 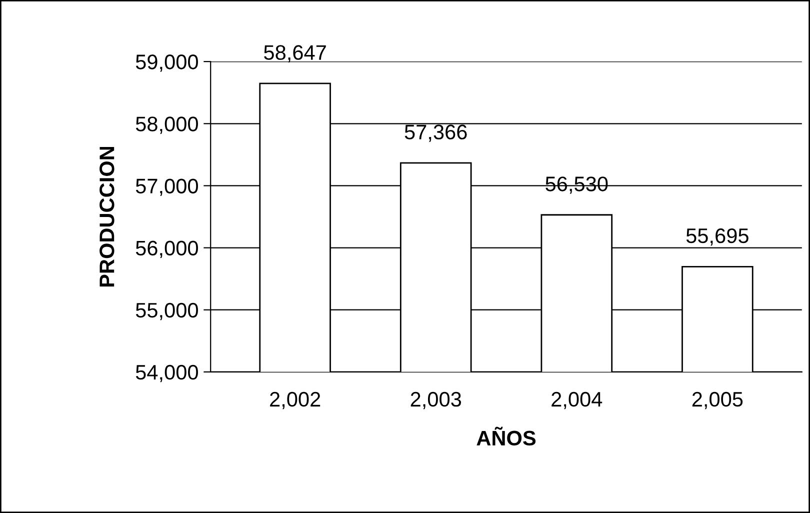 What do you see at coordinates (167, 373) in the screenshot?
I see `y-tick-label: 54,000` at bounding box center [167, 373].